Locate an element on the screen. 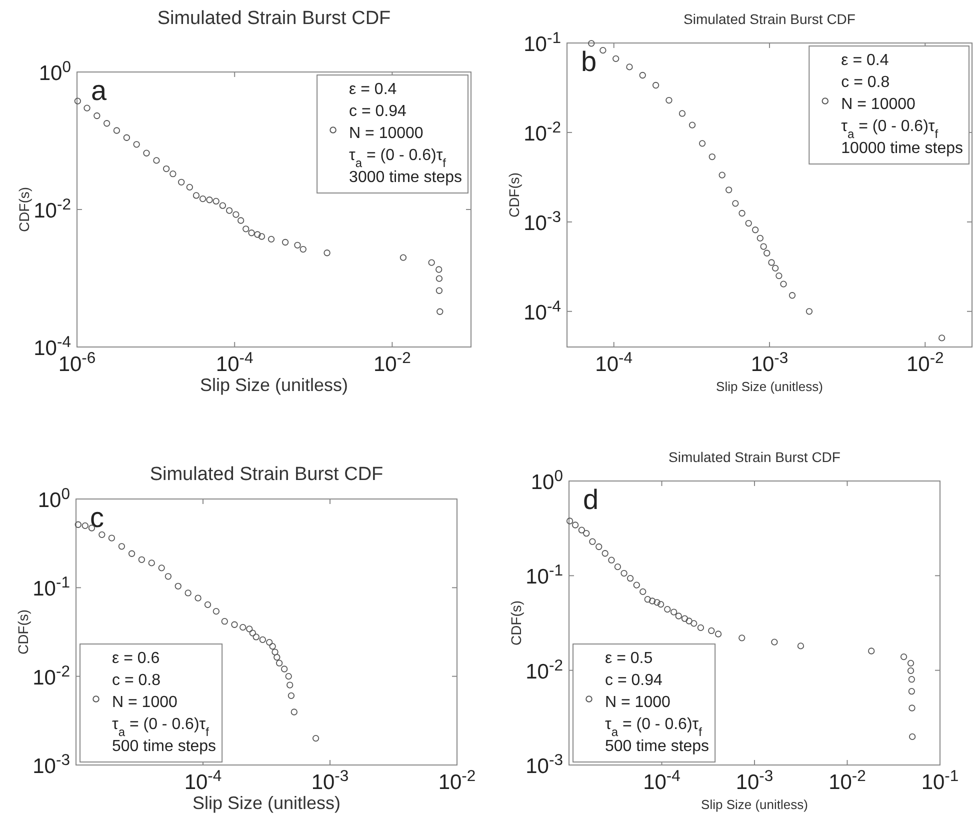 This screenshot has height=825, width=973. annotation: a is located at coordinates (99, 90).